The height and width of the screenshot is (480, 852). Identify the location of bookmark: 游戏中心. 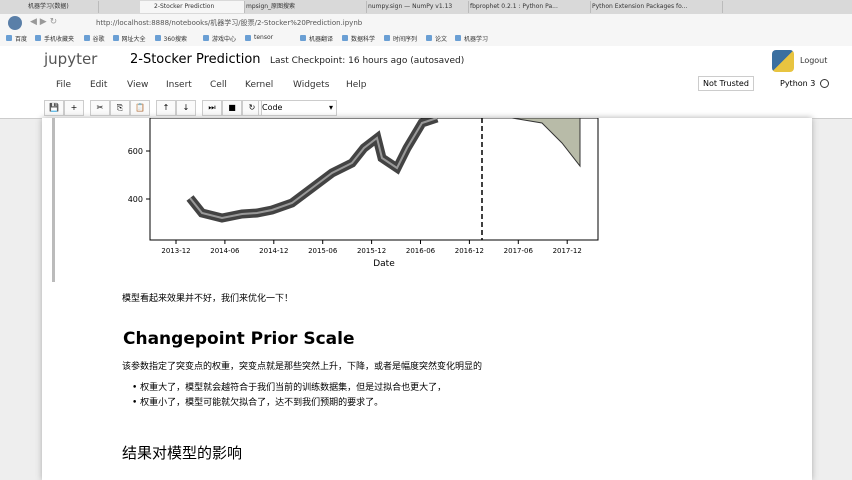
(219, 38).